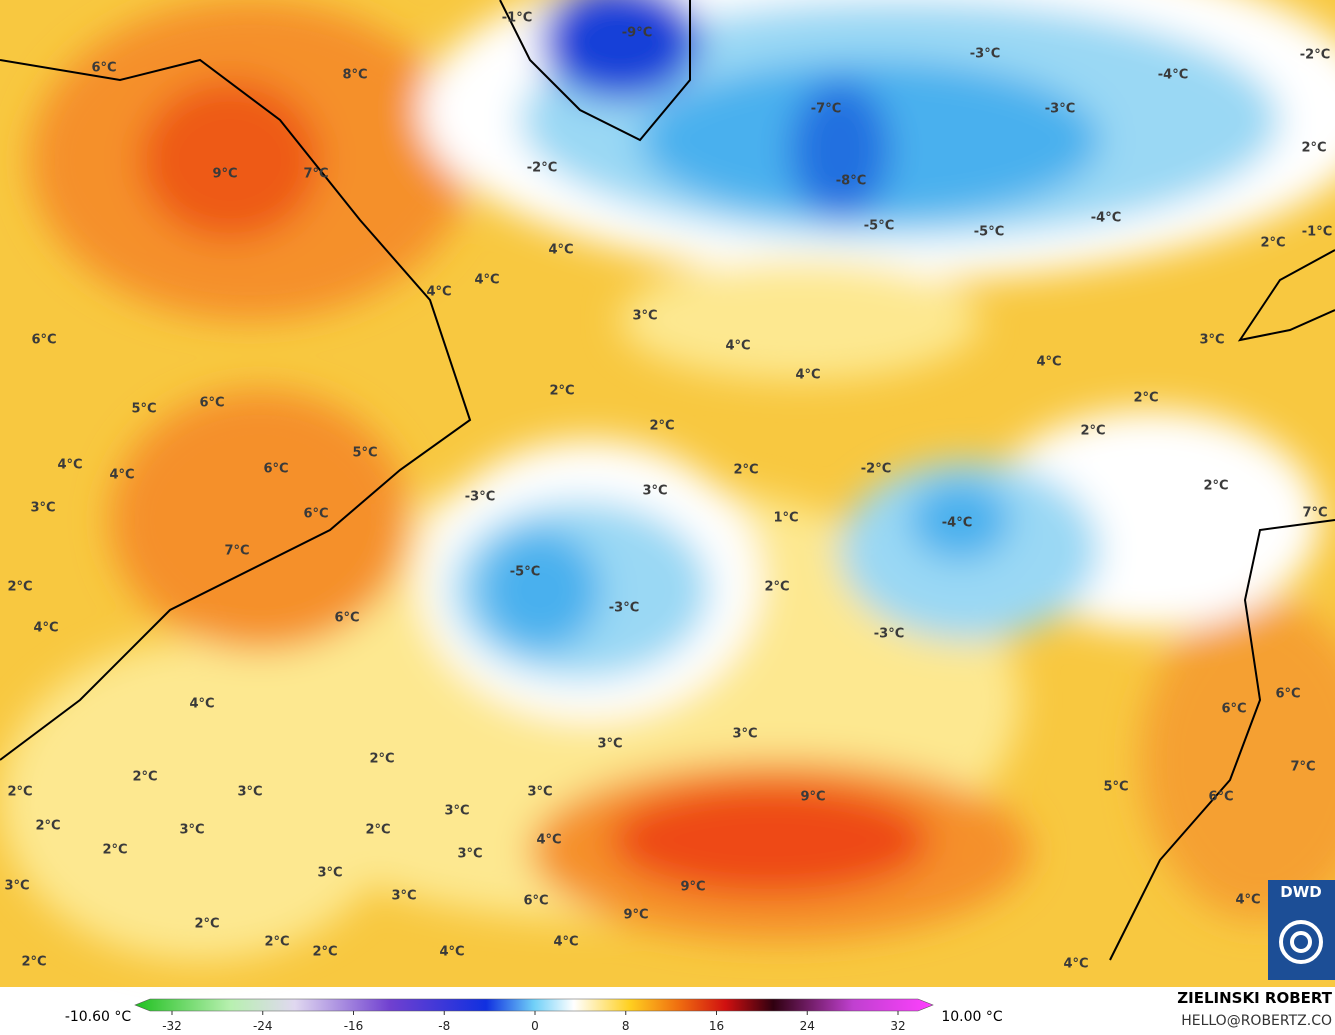 Image resolution: width=1335 pixels, height=1035 pixels. Describe the element at coordinates (1254, 998) in the screenshot. I see `credit-author: ZIELINSKI ROBERT` at that location.